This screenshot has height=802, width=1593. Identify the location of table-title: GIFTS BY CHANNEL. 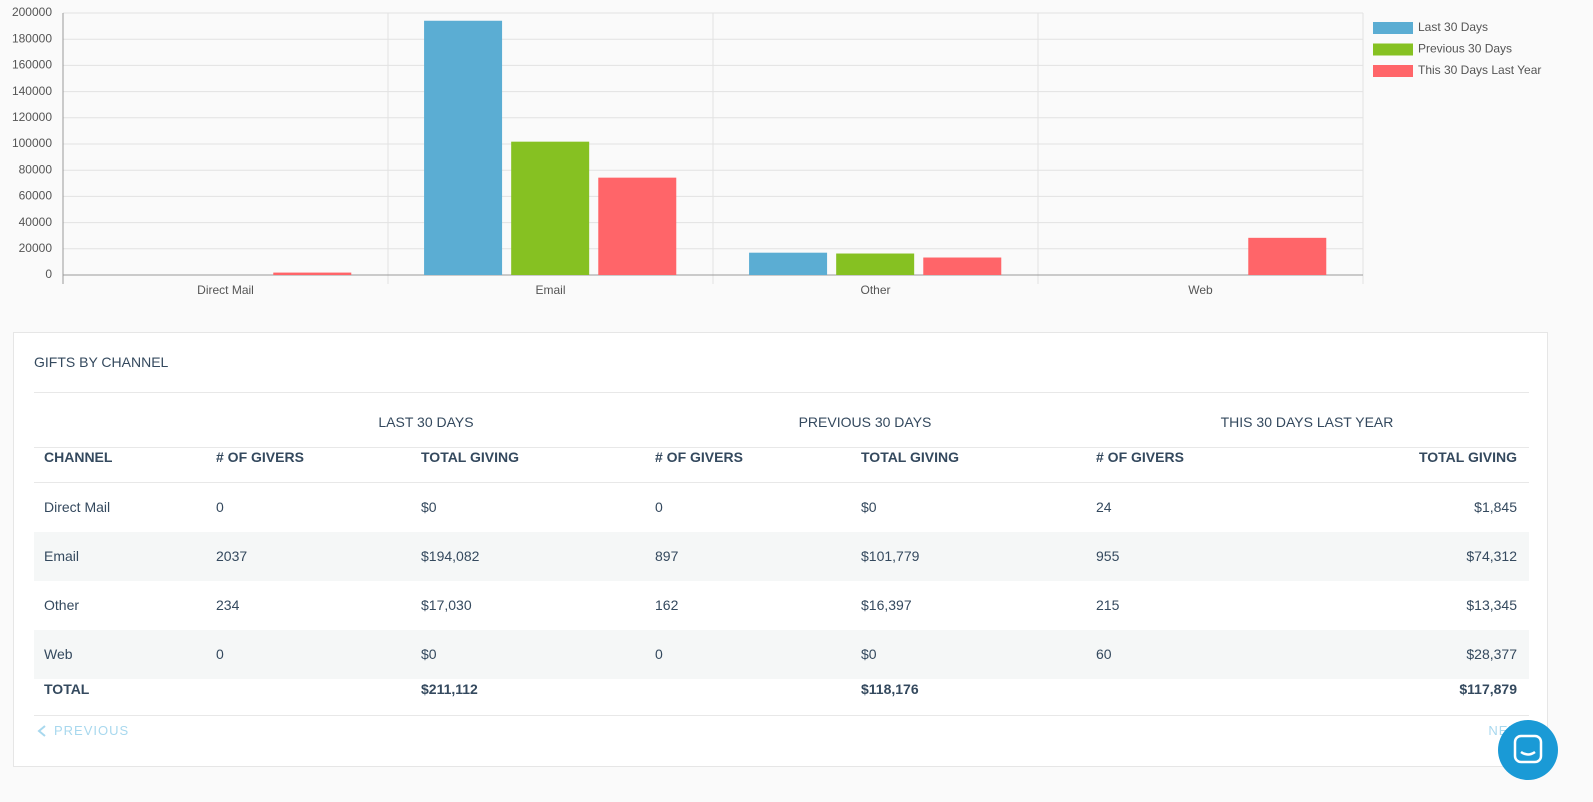
(101, 362).